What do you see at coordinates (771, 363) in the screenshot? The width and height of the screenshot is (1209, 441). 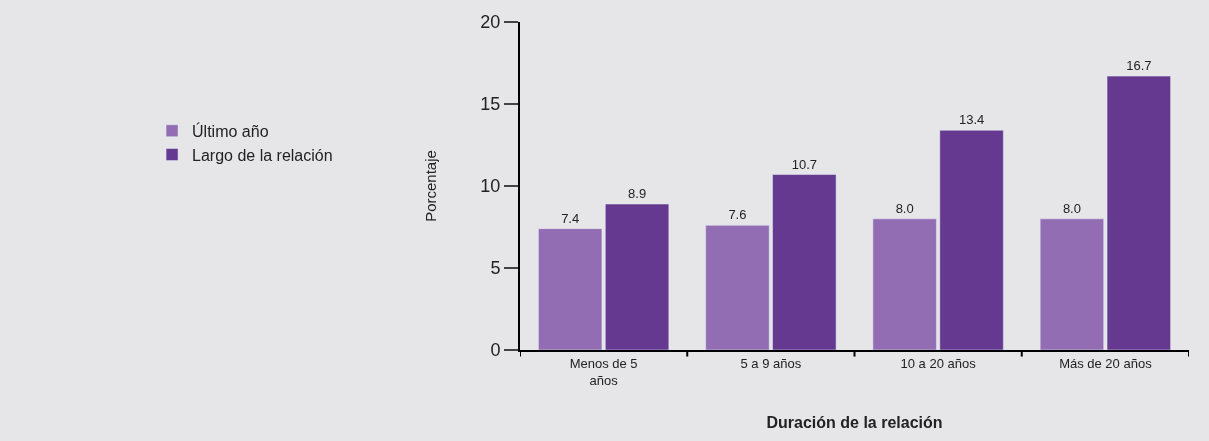 I see `x-tick-label: 5 a 9 años` at bounding box center [771, 363].